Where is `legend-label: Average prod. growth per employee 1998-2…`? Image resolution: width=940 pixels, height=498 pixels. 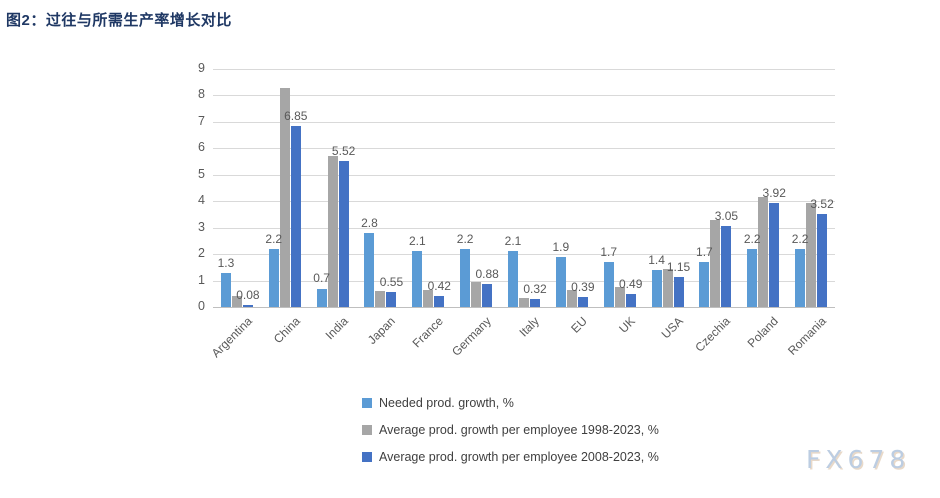 legend-label: Average prod. growth per employee 1998-2… is located at coordinates (519, 429).